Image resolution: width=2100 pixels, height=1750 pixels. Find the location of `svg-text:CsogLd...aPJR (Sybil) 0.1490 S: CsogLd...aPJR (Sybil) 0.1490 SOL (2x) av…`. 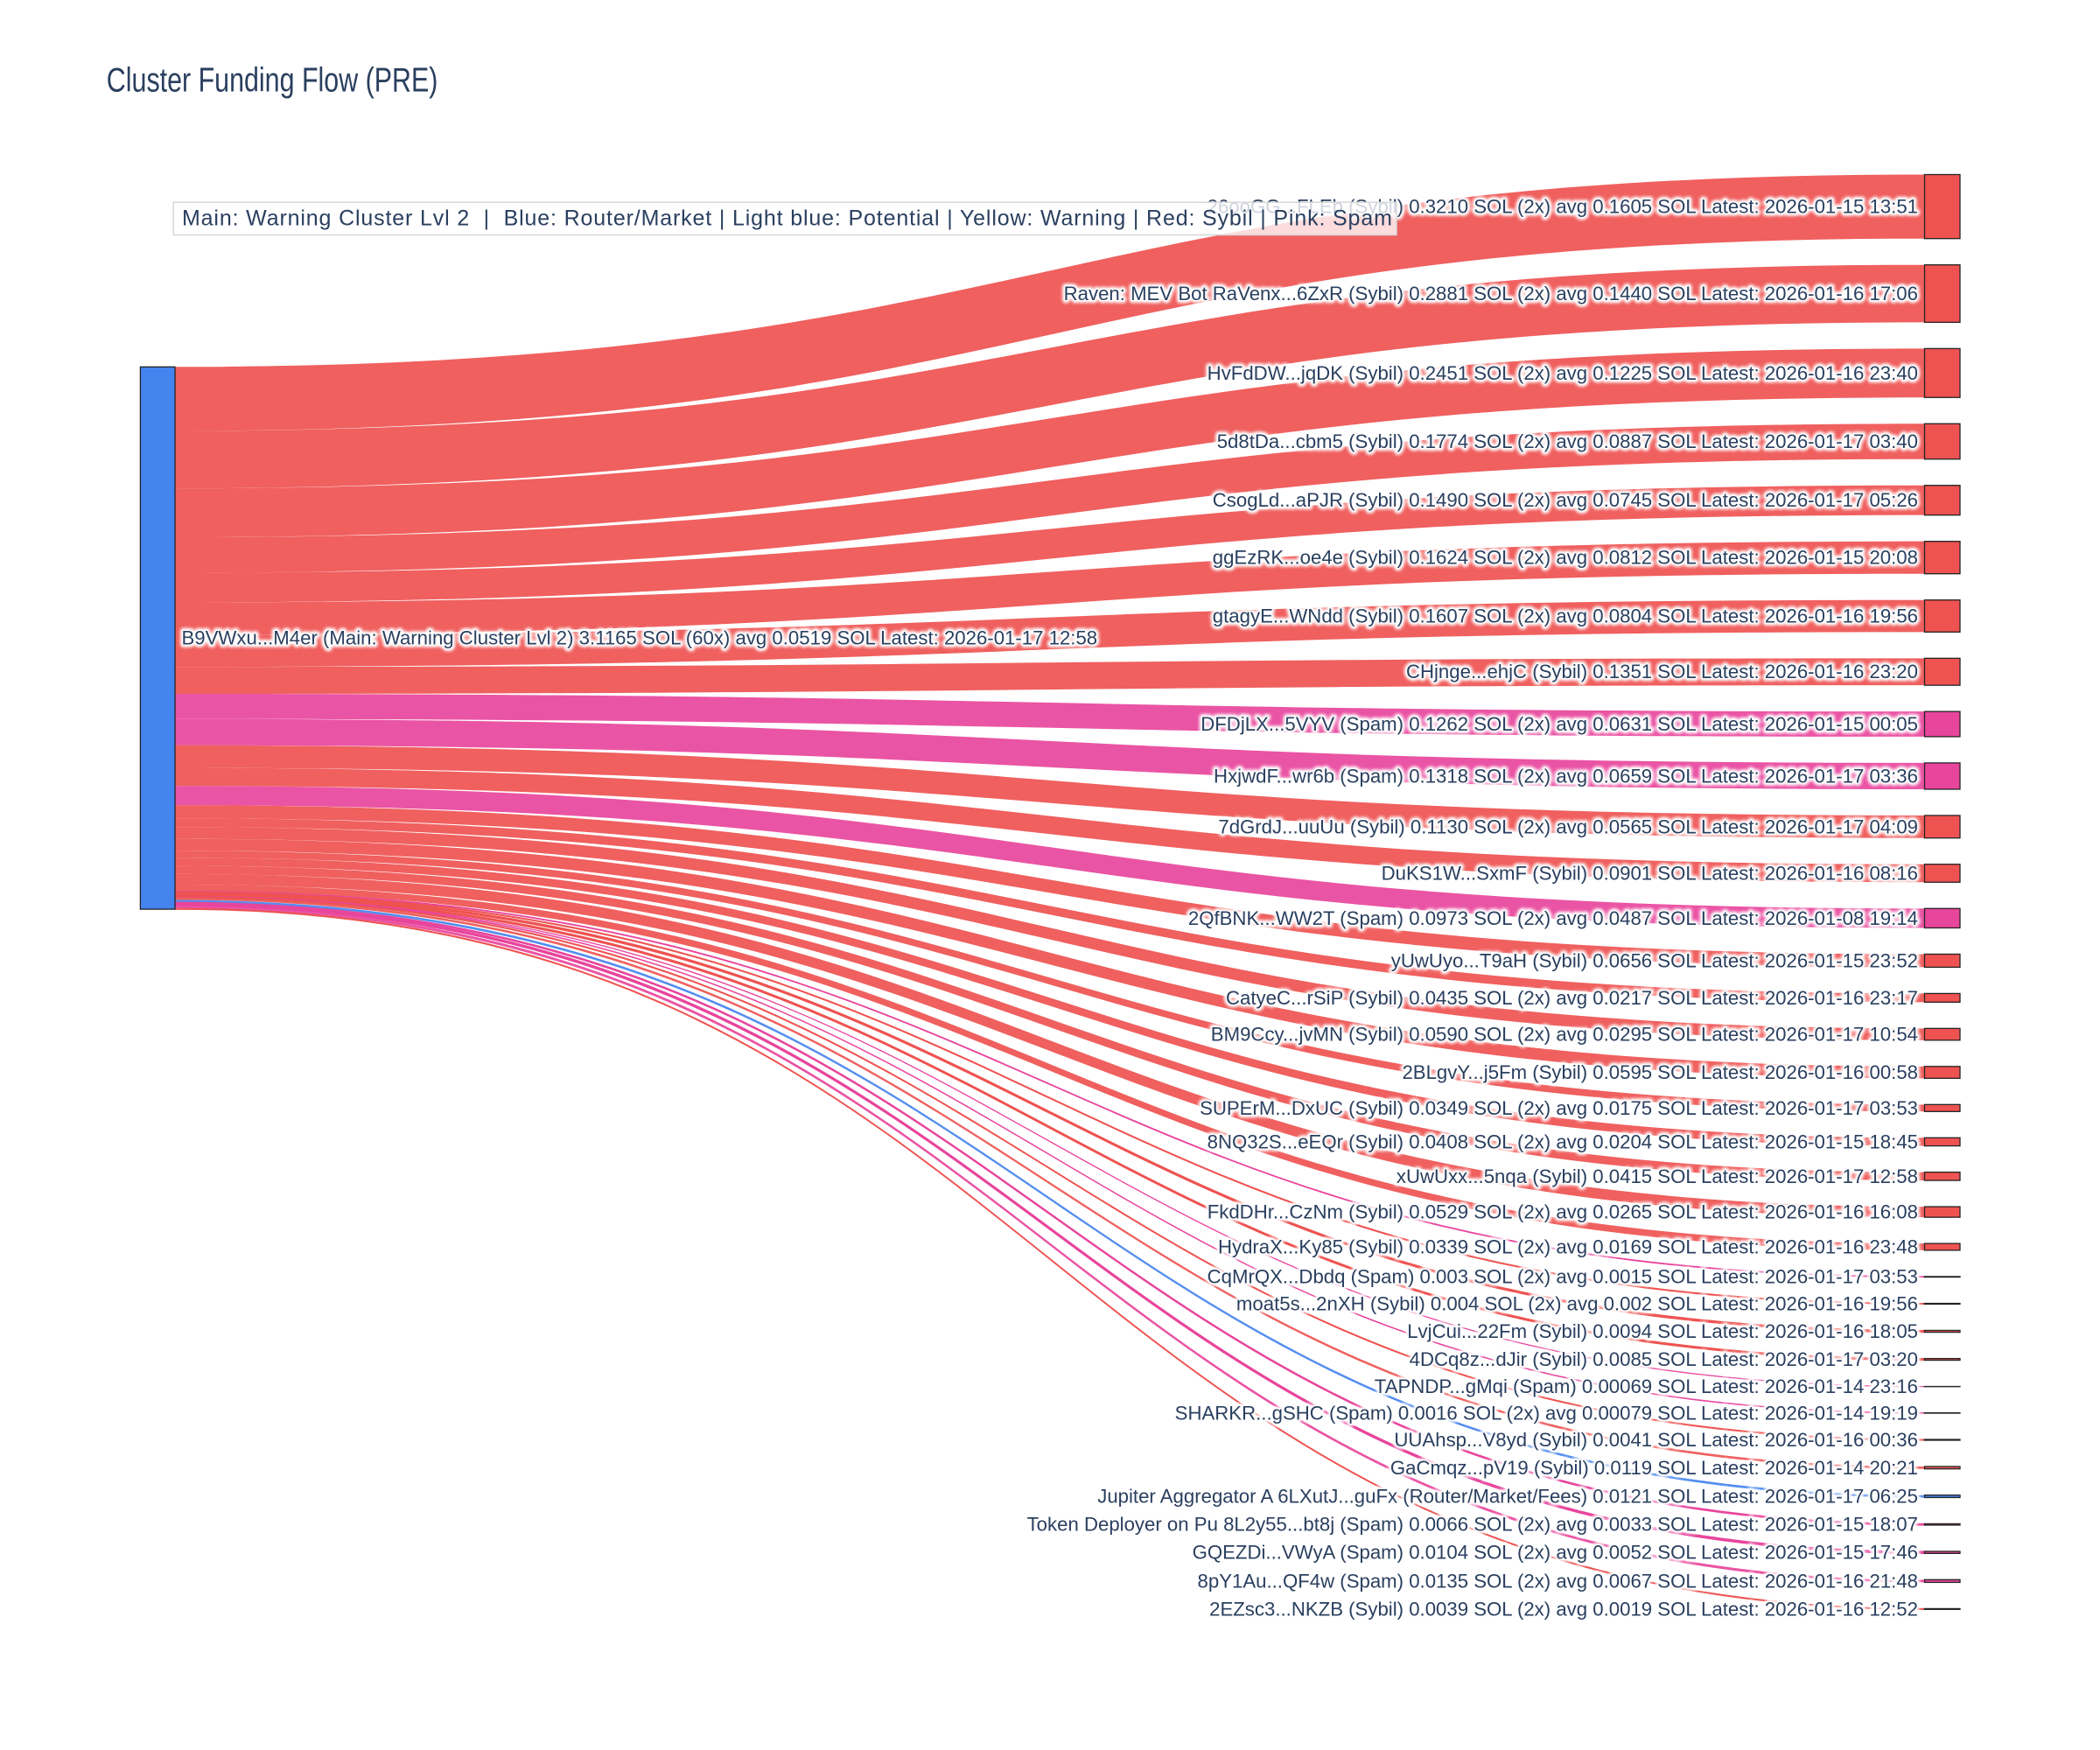

svg-text:CsogLd...aPJR (Sybil) 0.1490 S: CsogLd...aPJR (Sybil) 0.1490 SOL (2x) av… is located at coordinates (1565, 500).